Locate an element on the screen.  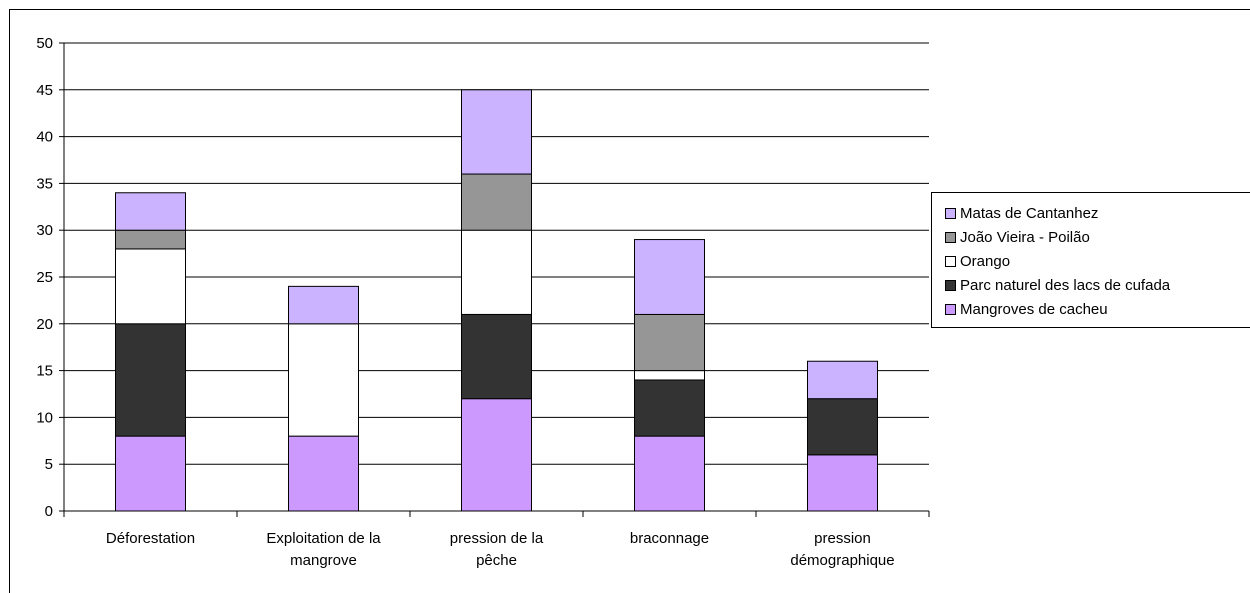
legend-item: Orango is located at coordinates (977, 261).